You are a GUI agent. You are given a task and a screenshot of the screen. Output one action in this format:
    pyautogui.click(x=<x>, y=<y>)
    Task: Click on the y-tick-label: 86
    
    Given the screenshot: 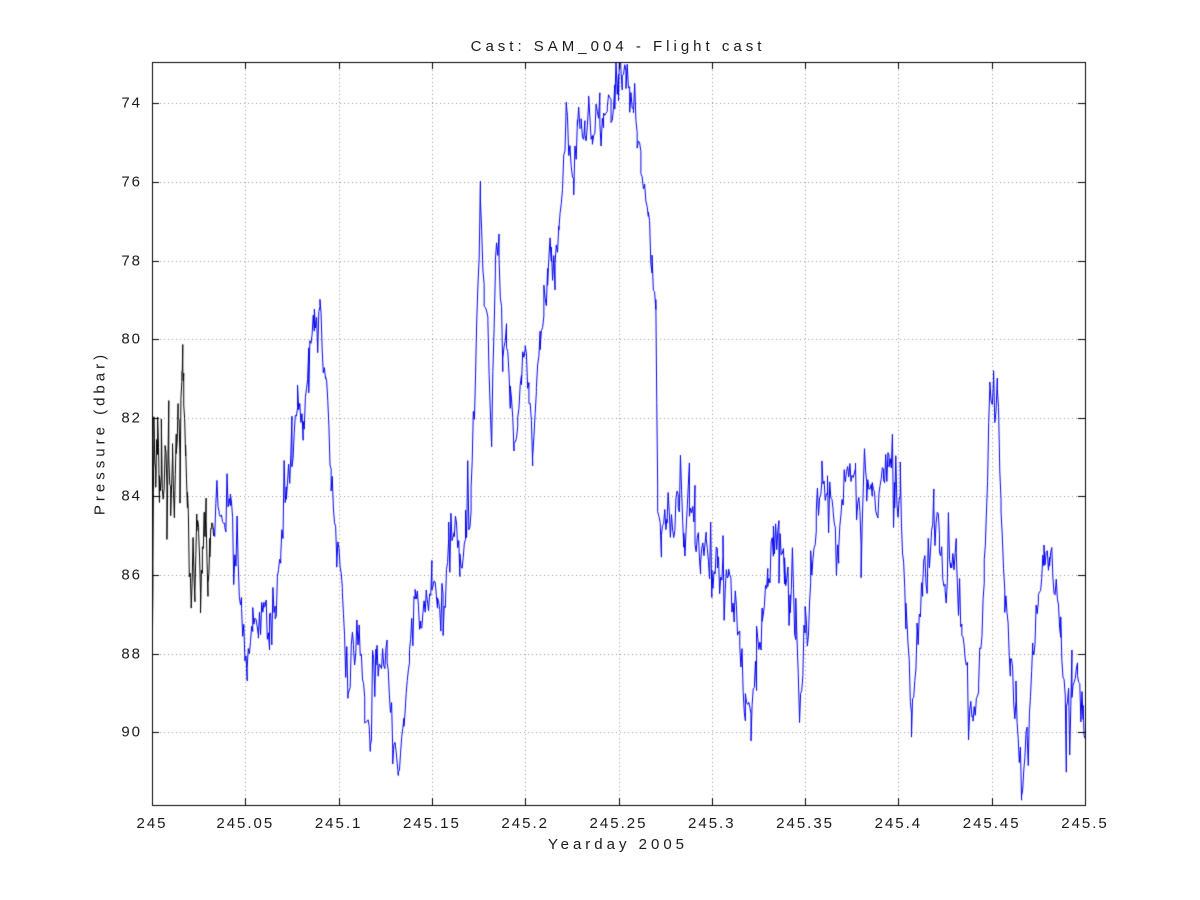 What is the action you would take?
    pyautogui.click(x=131, y=575)
    